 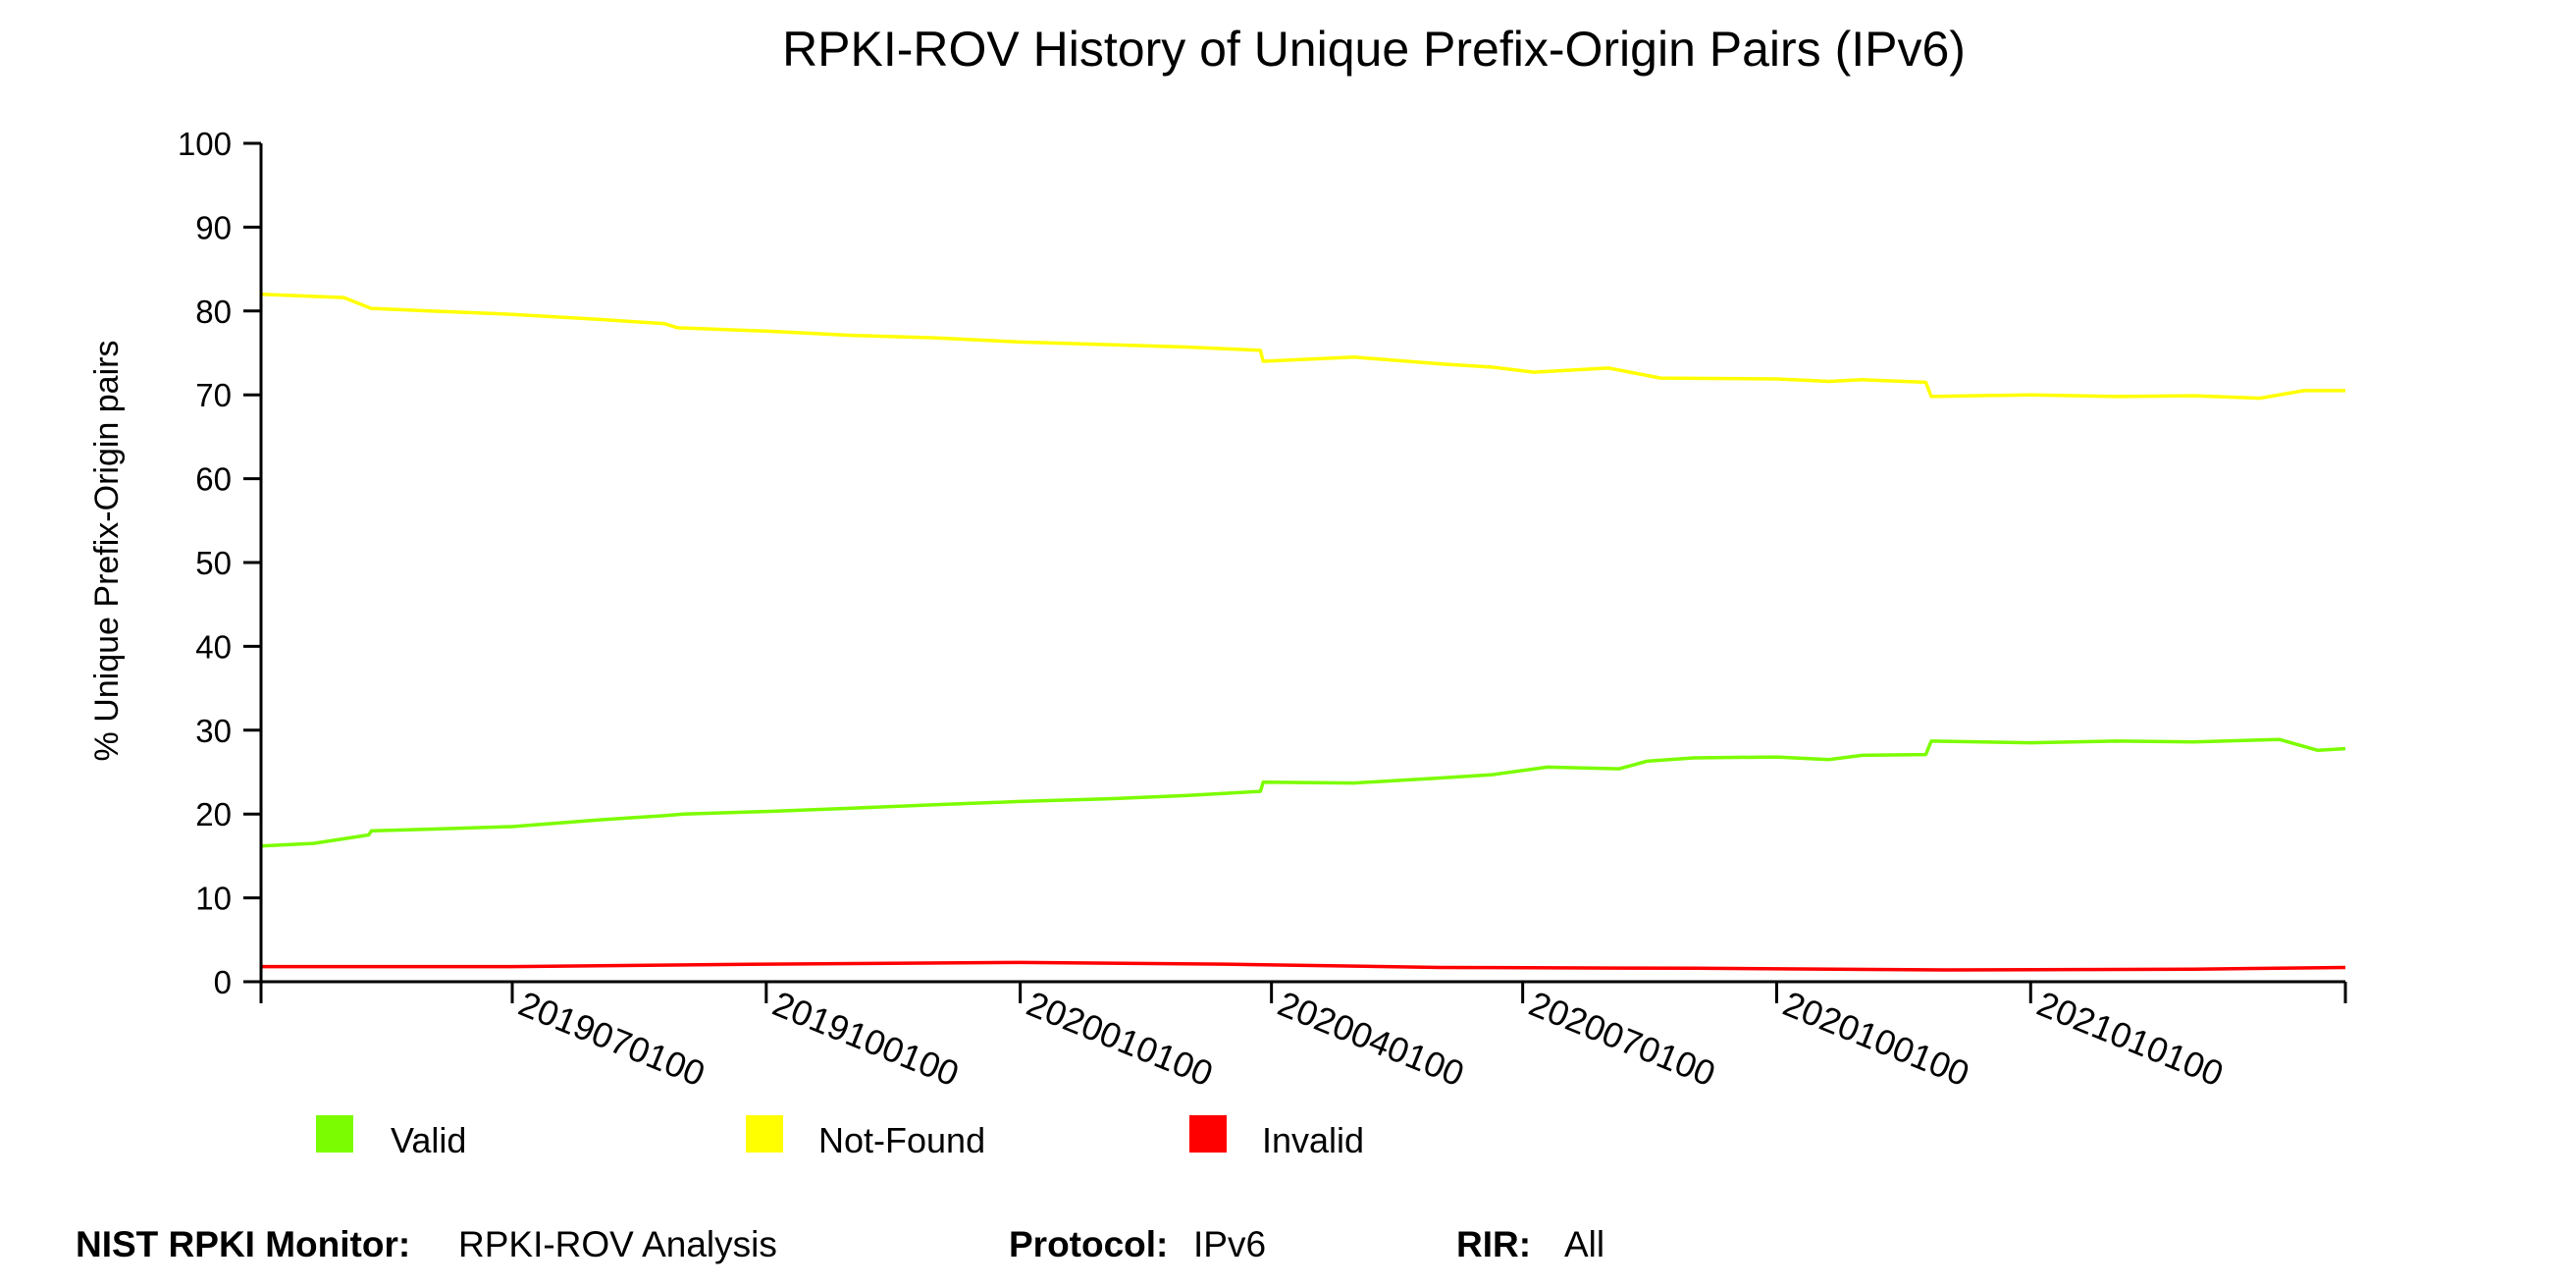 I want to click on footer-monitor: NIST RPKI Monitor:, so click(x=243, y=1244).